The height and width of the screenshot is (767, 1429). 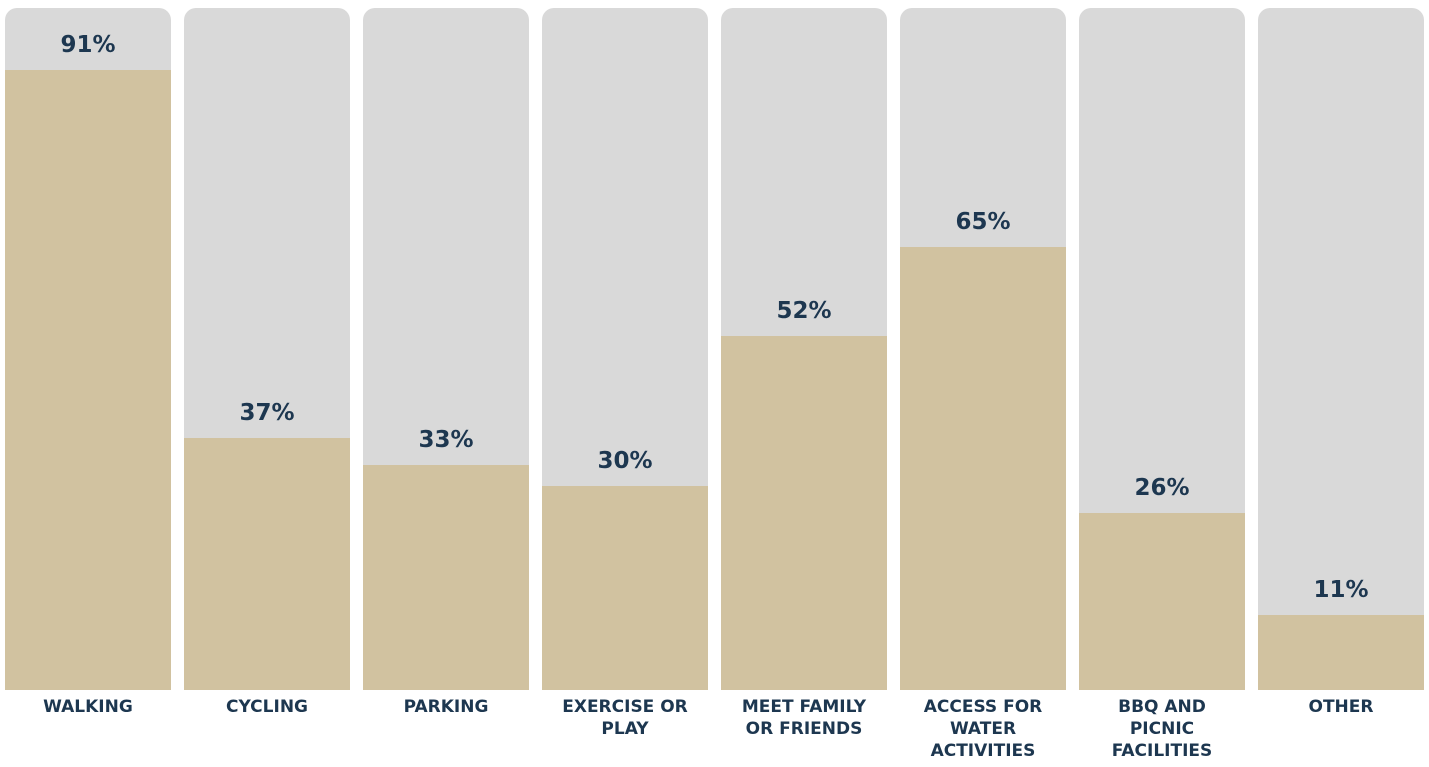 I want to click on category-label: ACCESS FOR WATER ACTIVITIES, so click(x=983, y=729).